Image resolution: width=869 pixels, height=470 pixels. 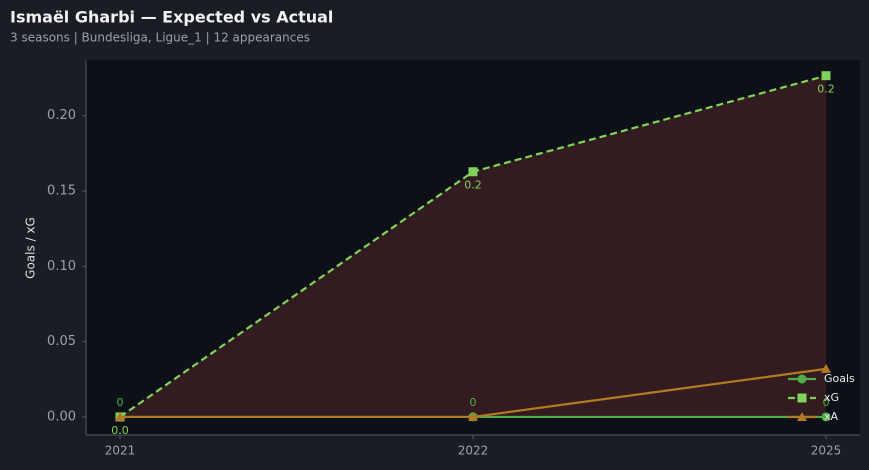 What do you see at coordinates (61, 341) in the screenshot?
I see `y-tick-label: 0.05` at bounding box center [61, 341].